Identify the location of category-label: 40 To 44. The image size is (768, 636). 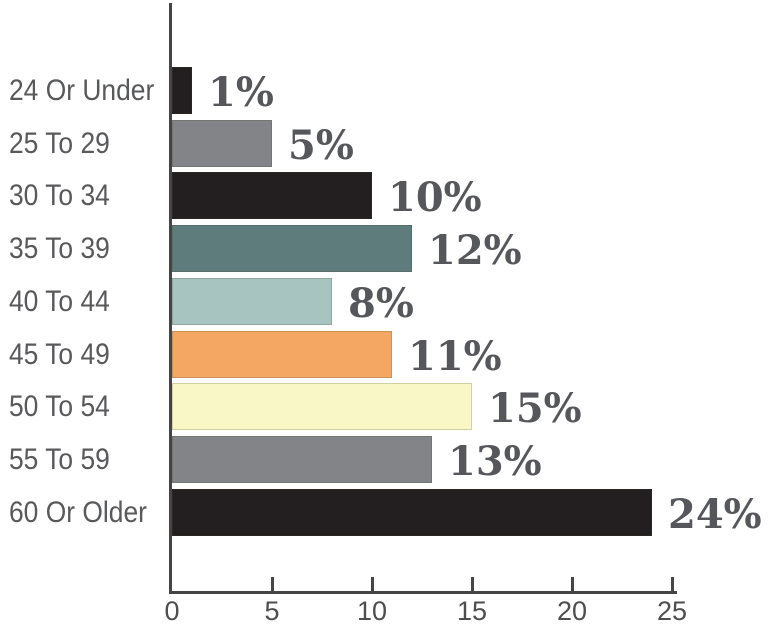
(59, 301).